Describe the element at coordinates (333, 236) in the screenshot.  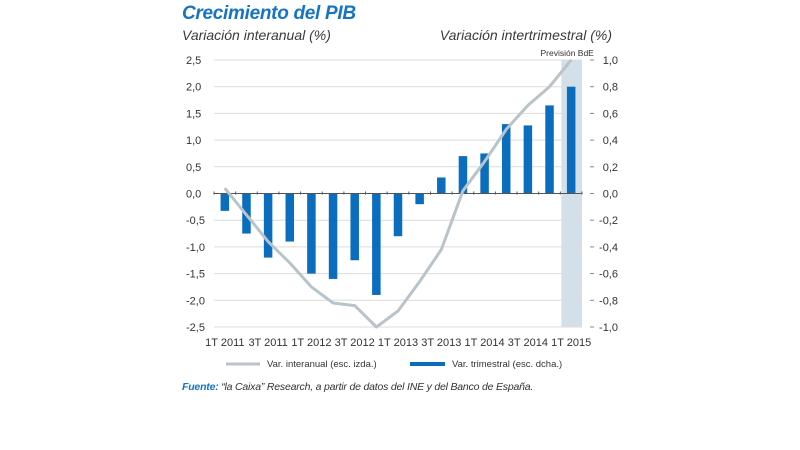
I see `bar-2t-2012` at that location.